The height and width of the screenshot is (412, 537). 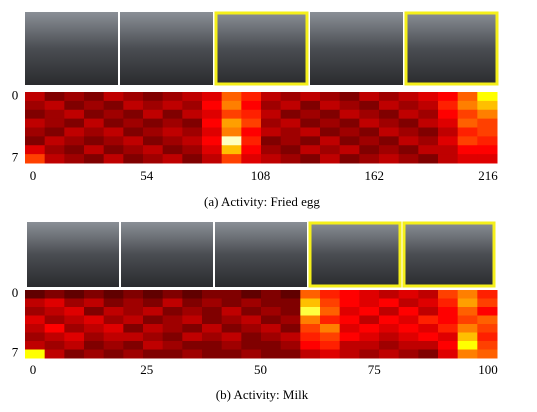 I want to click on highlight-box, so click(x=261, y=48).